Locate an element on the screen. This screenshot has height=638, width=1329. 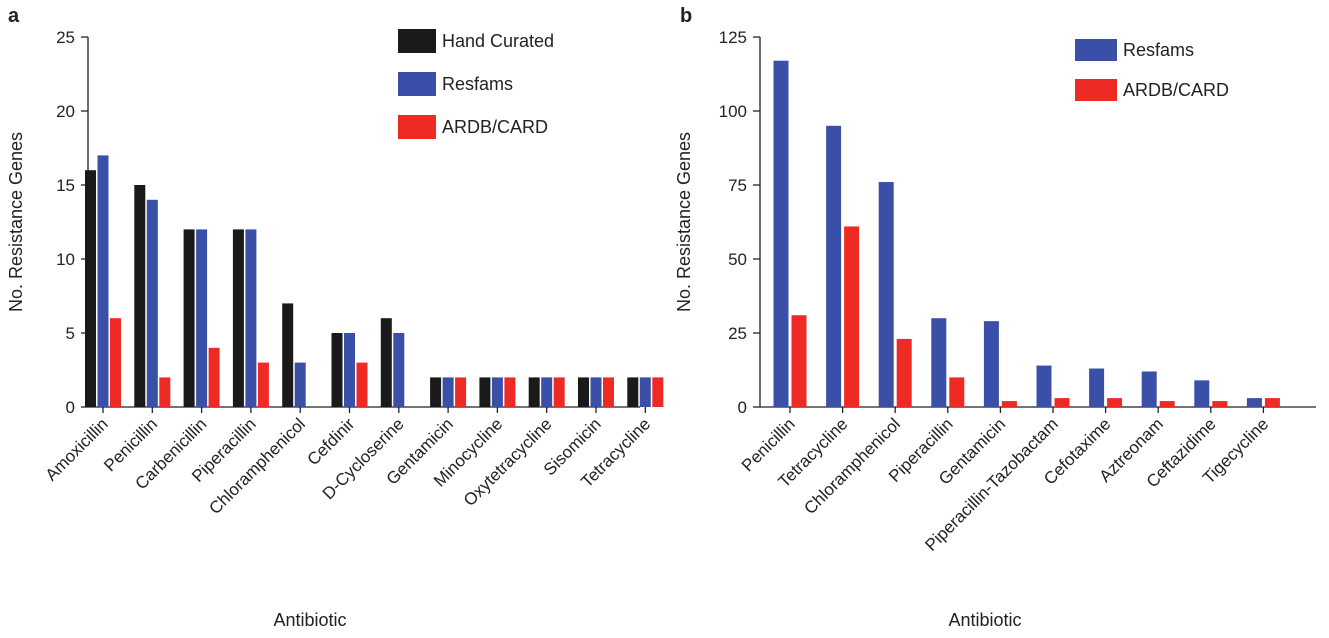
y-tick-label: 5 is located at coordinates (70, 333).